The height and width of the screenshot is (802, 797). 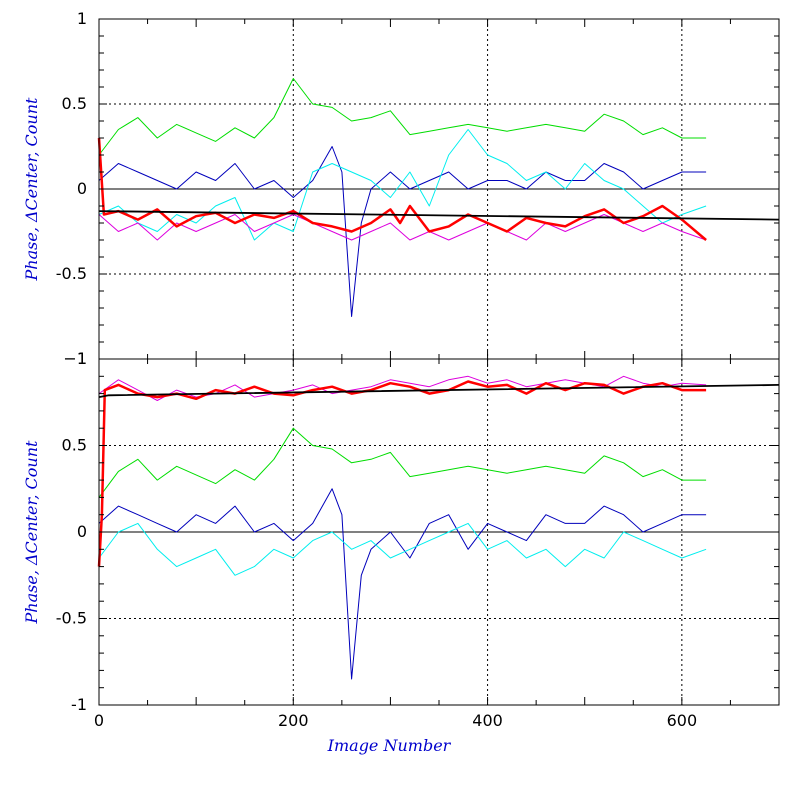 I want to click on x-tick-label: 200, so click(x=293, y=720).